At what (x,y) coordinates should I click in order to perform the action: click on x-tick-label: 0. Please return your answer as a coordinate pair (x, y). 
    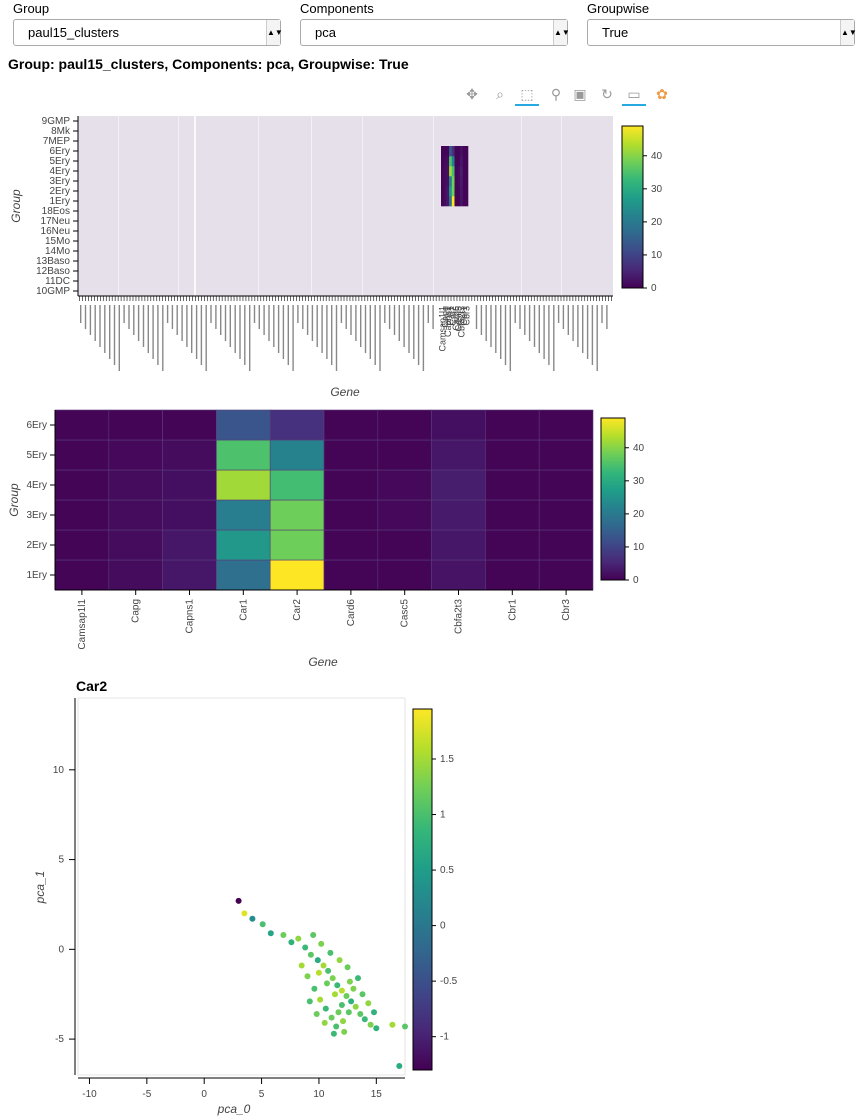
    Looking at the image, I should click on (204, 1094).